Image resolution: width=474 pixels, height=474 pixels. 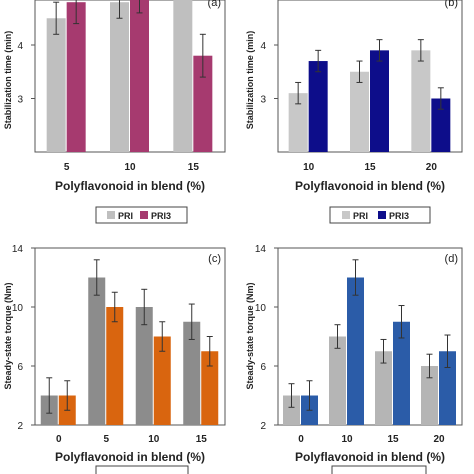 I want to click on panel-label: (d), so click(x=451, y=259).